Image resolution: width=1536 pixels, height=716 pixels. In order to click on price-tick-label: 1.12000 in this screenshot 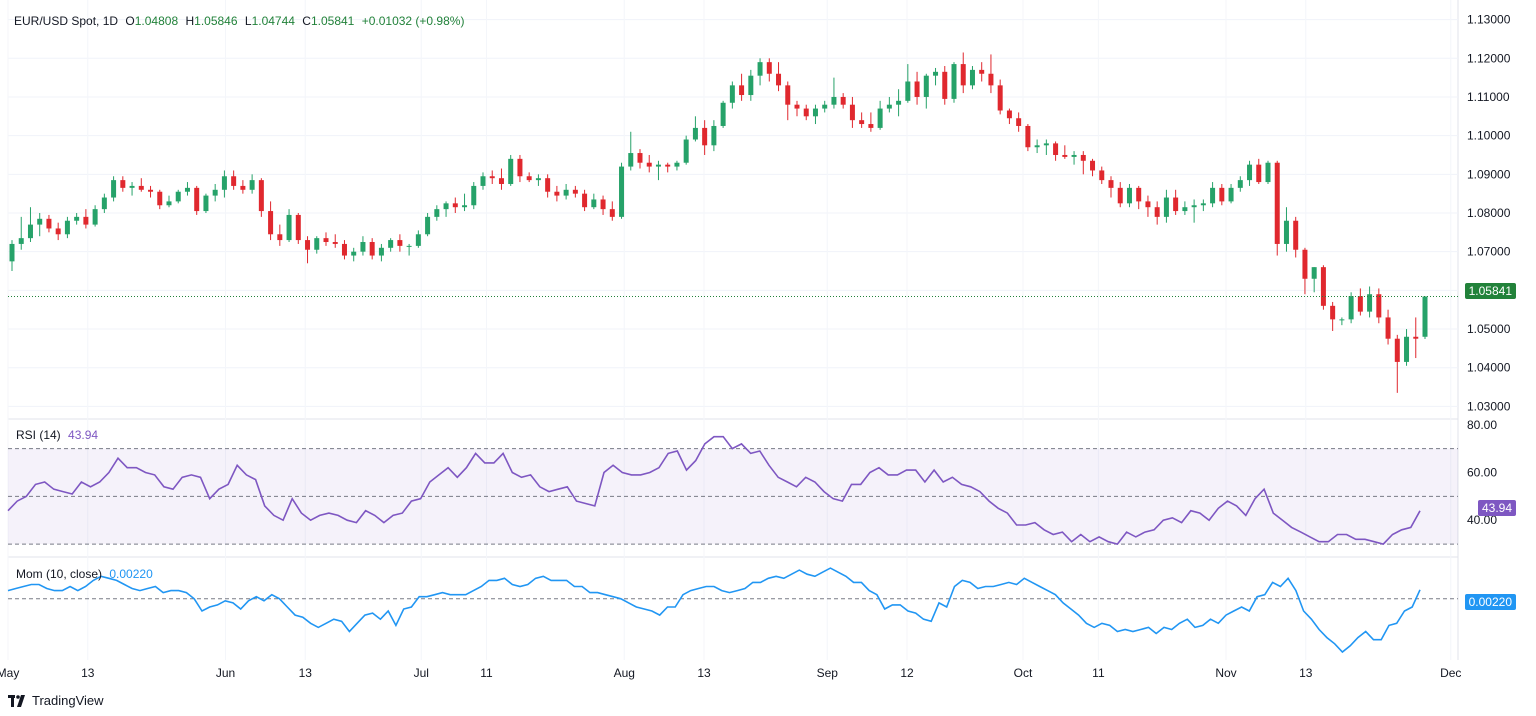, I will do `click(1489, 58)`.